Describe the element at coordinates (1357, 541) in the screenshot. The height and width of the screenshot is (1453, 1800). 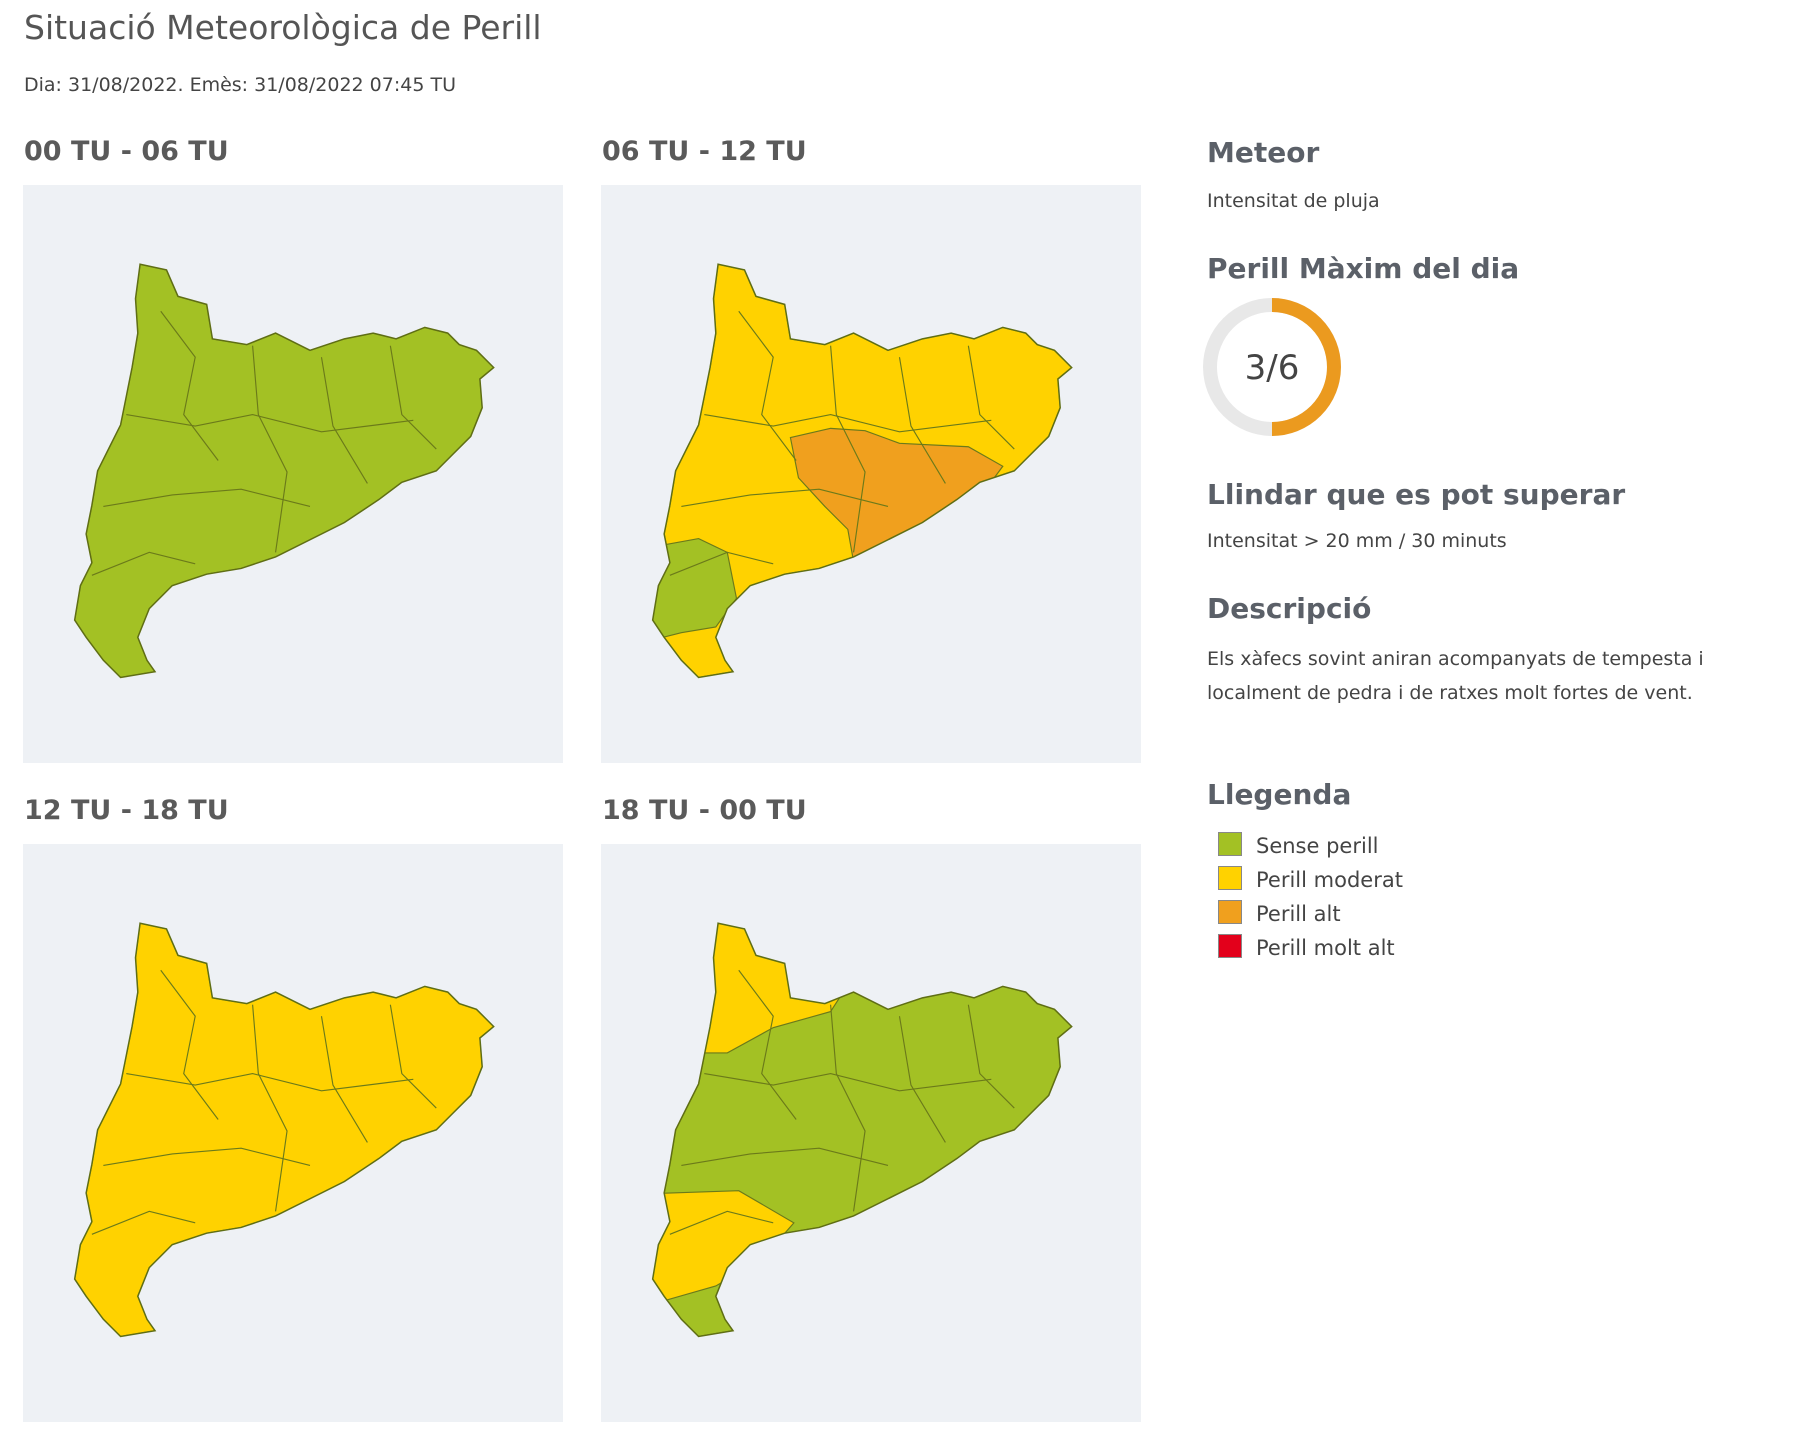
I see `text: Intensitat > 20 mm / 30 minuts` at that location.